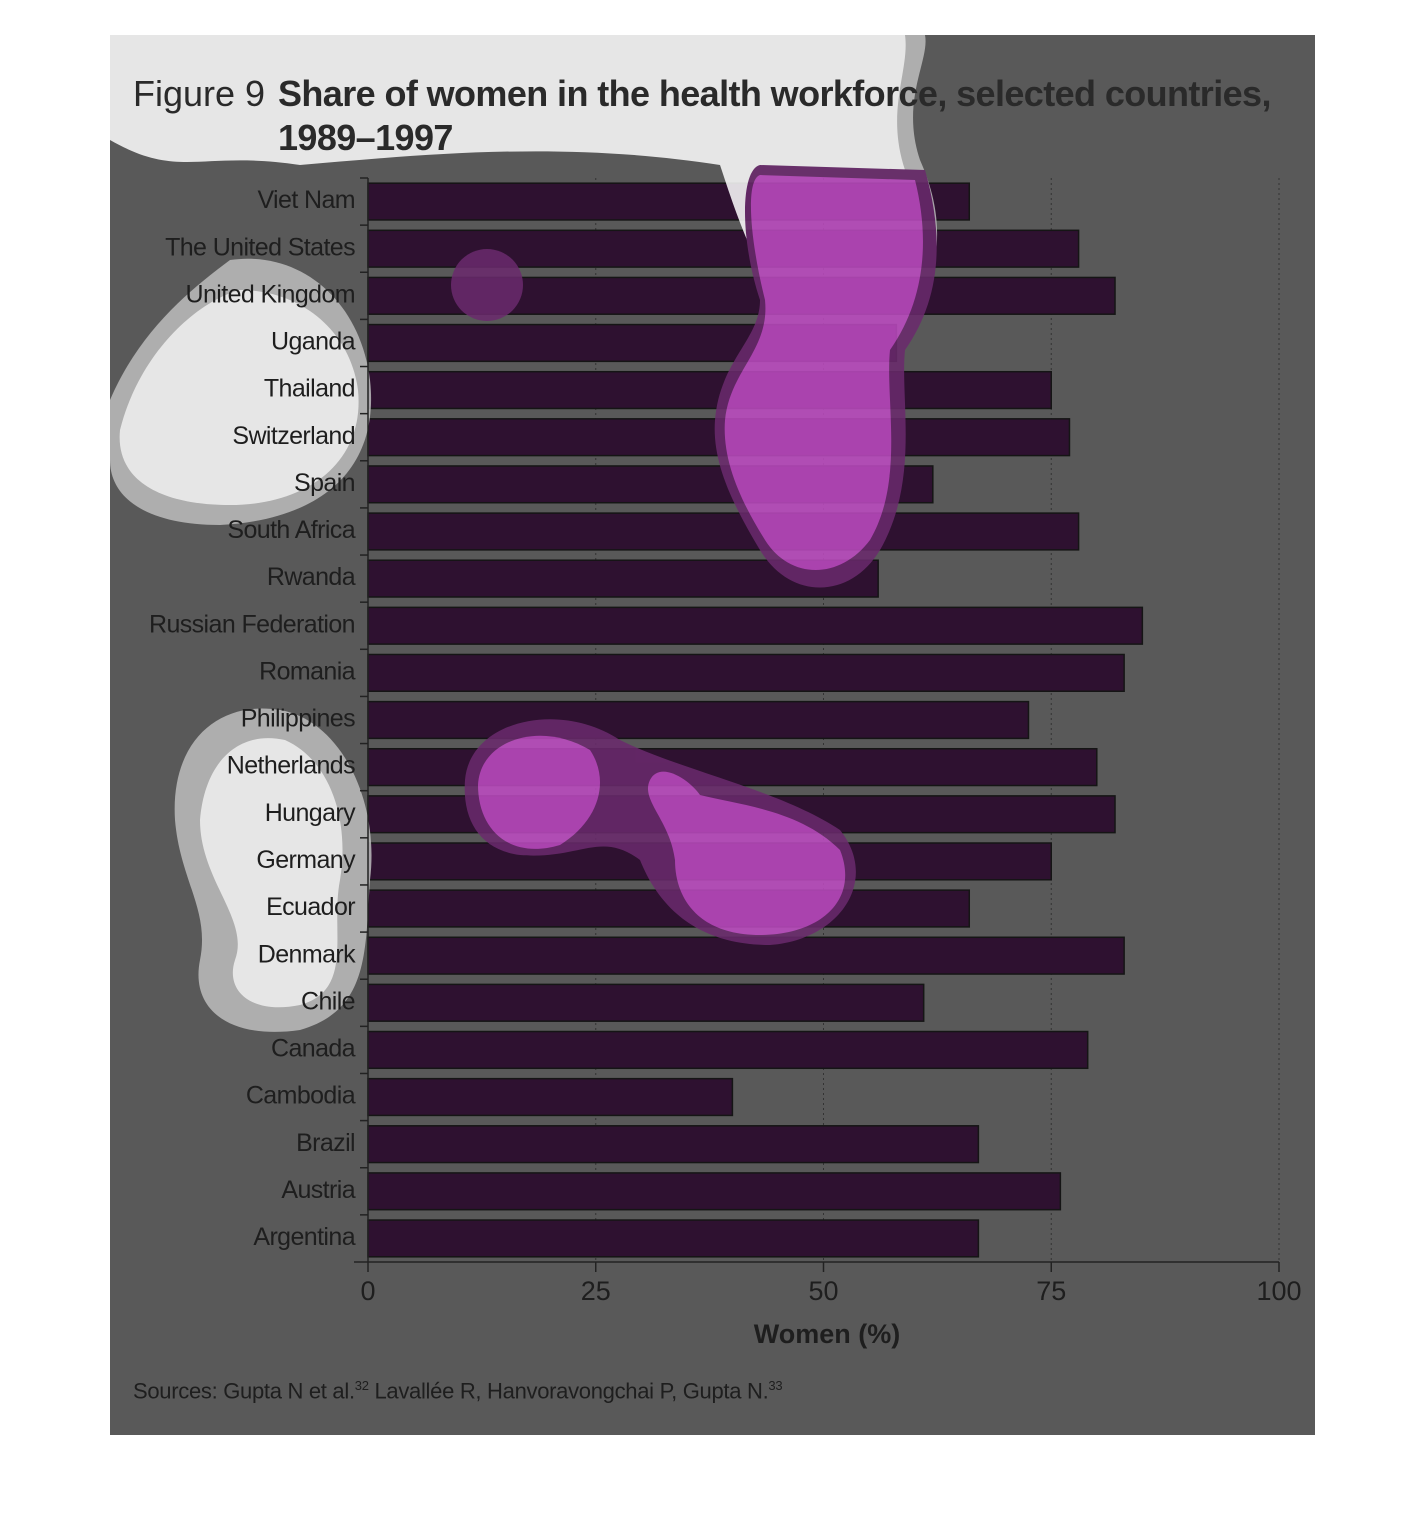  I want to click on y-tick-label: The United States, so click(260, 247).